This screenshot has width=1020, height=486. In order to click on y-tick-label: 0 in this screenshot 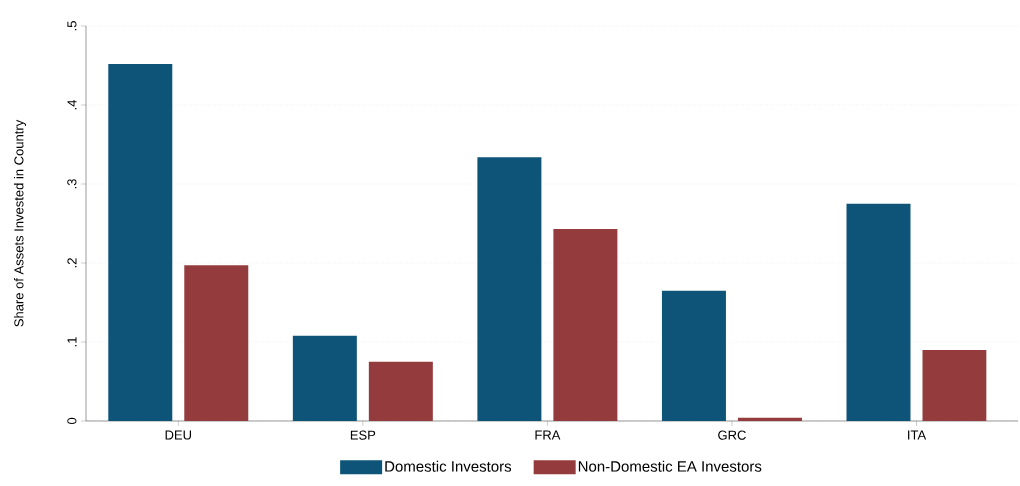, I will do `click(72, 421)`.